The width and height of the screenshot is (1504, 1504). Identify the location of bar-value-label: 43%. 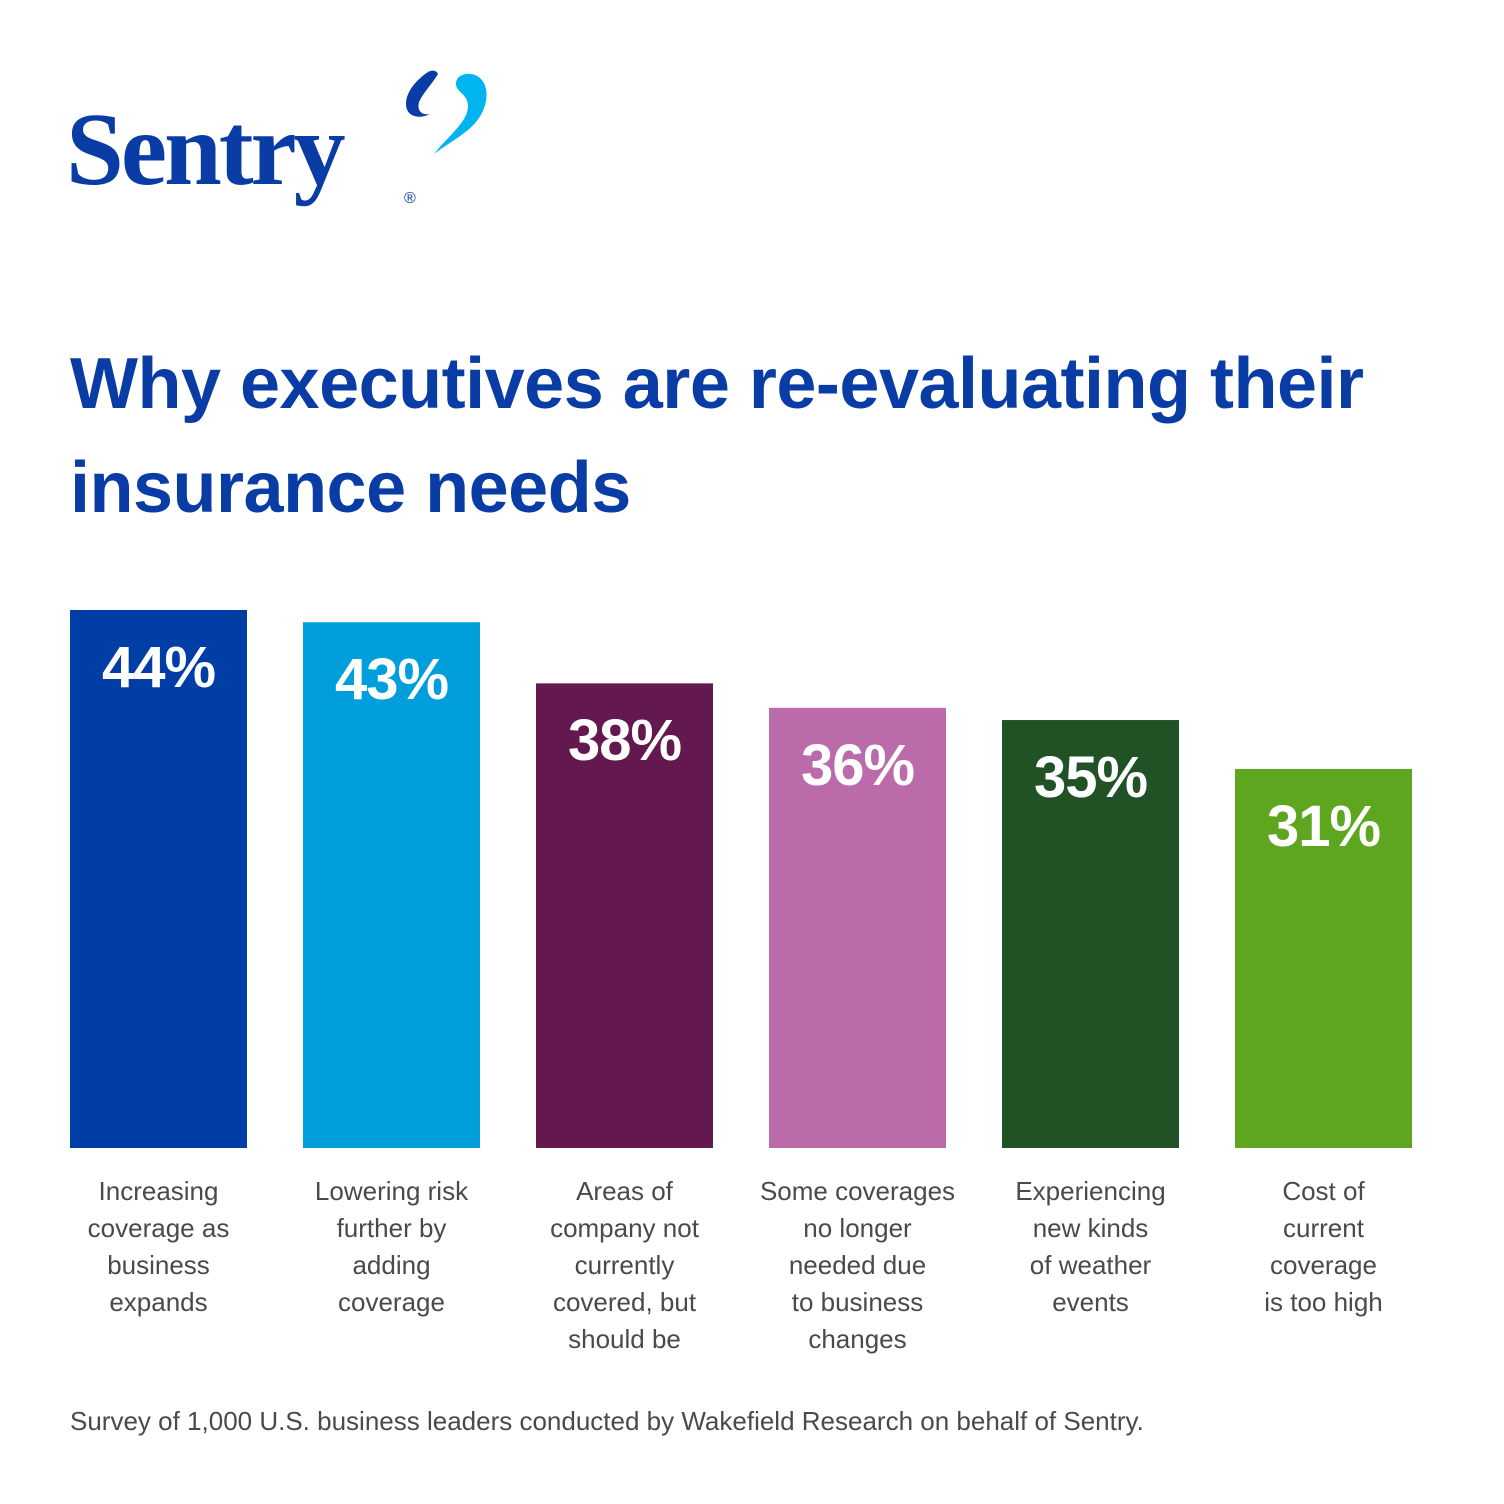
(391, 680).